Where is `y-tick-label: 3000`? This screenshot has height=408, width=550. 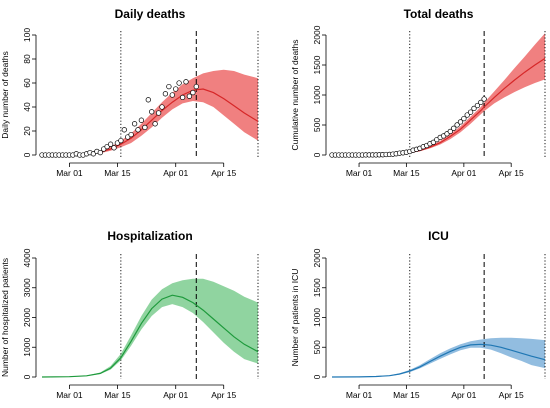 y-tick-label: 3000 is located at coordinates (27, 287).